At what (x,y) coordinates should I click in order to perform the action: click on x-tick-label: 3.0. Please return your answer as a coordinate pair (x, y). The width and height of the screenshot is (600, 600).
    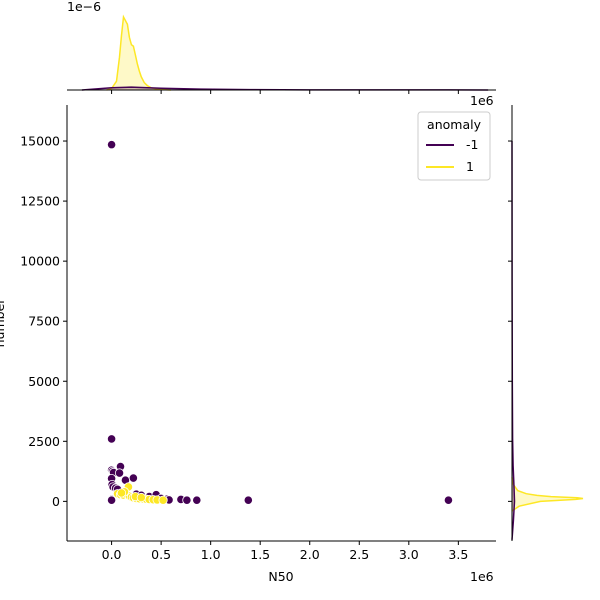
    Looking at the image, I should click on (409, 554).